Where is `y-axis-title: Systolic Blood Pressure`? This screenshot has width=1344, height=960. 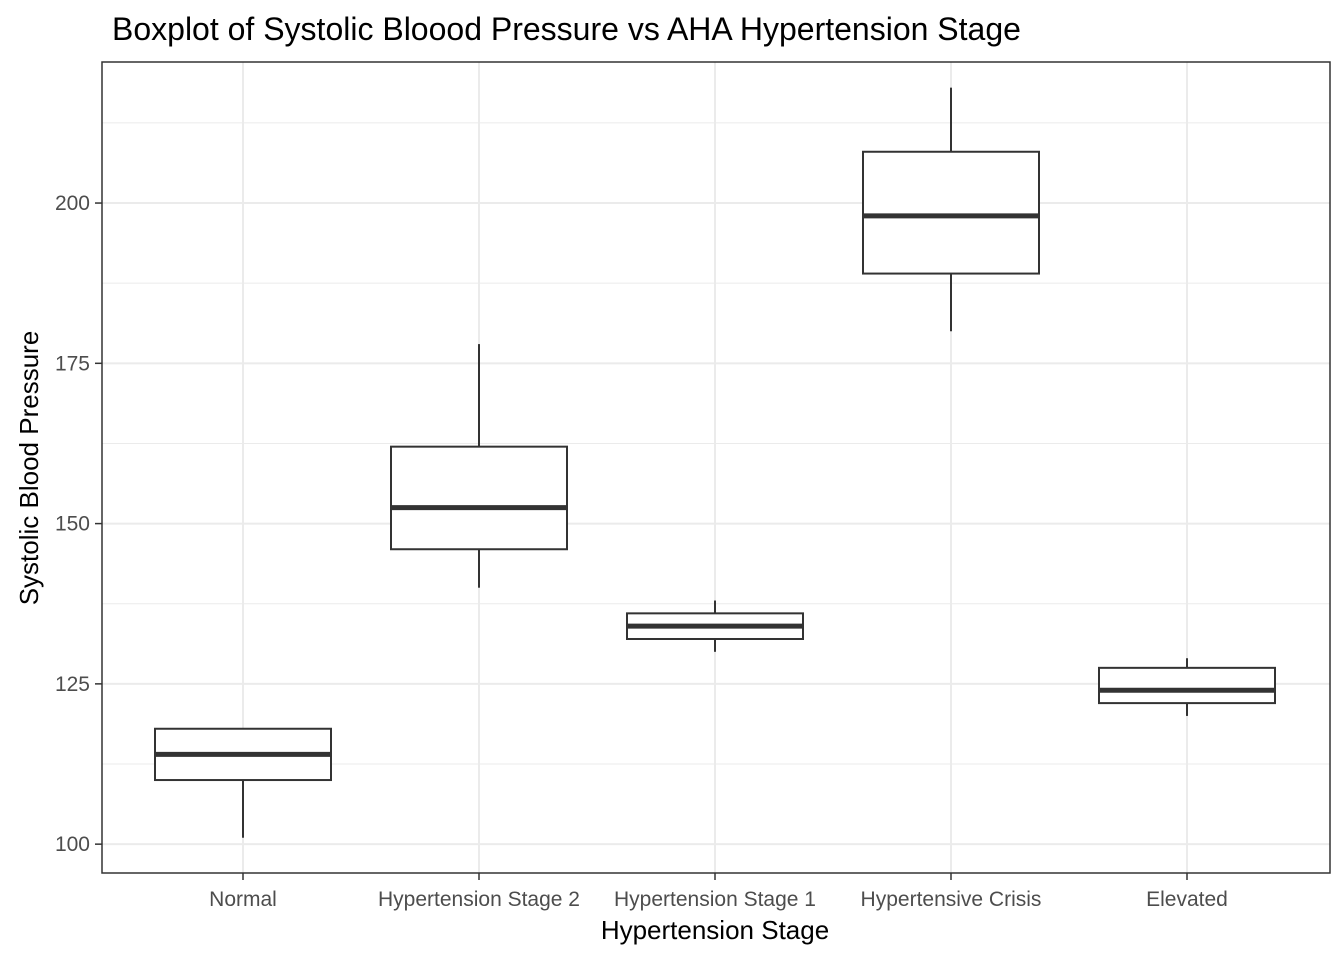 y-axis-title: Systolic Blood Pressure is located at coordinates (29, 468).